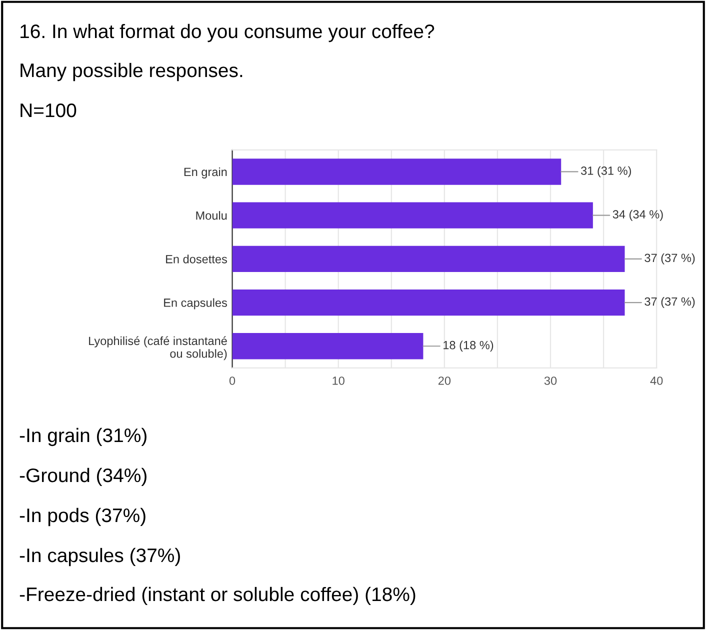 The image size is (706, 630). What do you see at coordinates (196, 259) in the screenshot?
I see `y-tick-label: En dosettes` at bounding box center [196, 259].